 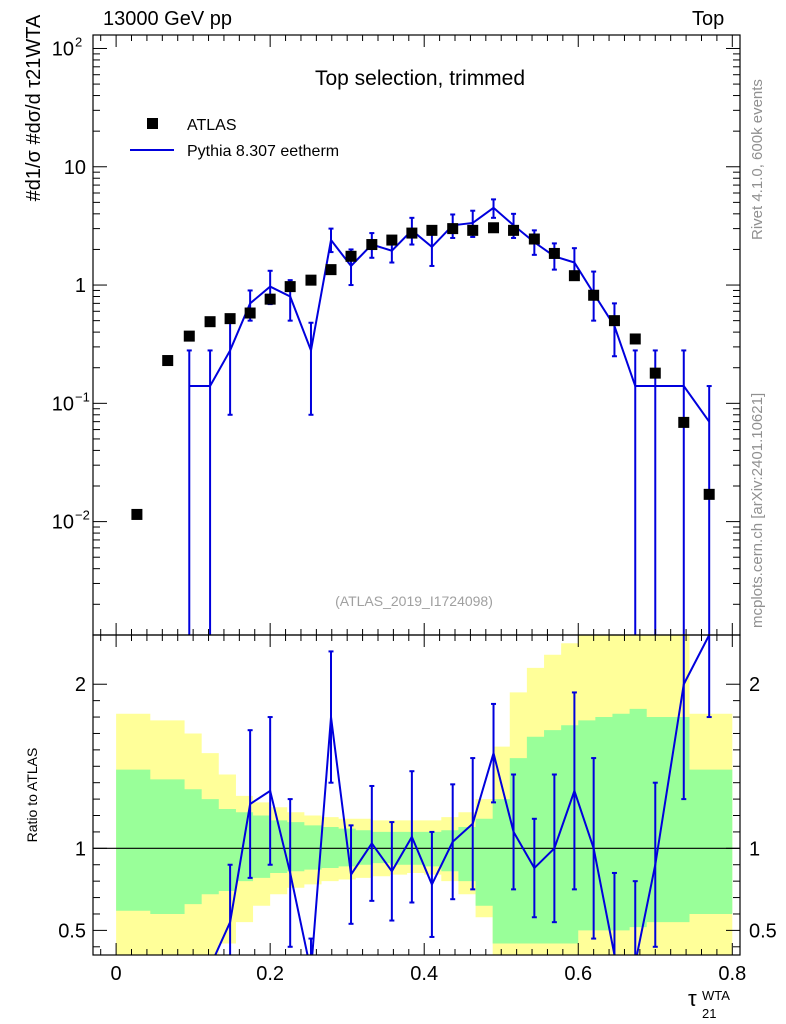 I want to click on legend: ATLAS Pythia 8.307 eetherm, so click(x=234, y=138).